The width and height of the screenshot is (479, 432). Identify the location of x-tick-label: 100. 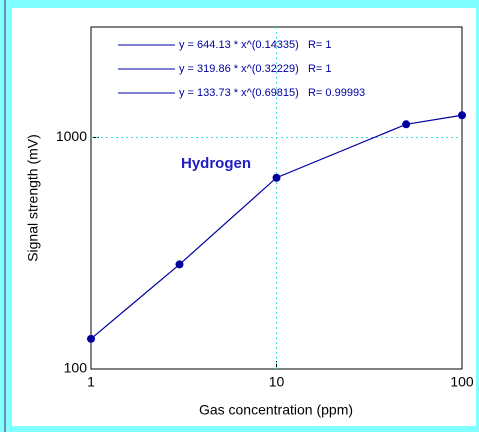
(462, 382).